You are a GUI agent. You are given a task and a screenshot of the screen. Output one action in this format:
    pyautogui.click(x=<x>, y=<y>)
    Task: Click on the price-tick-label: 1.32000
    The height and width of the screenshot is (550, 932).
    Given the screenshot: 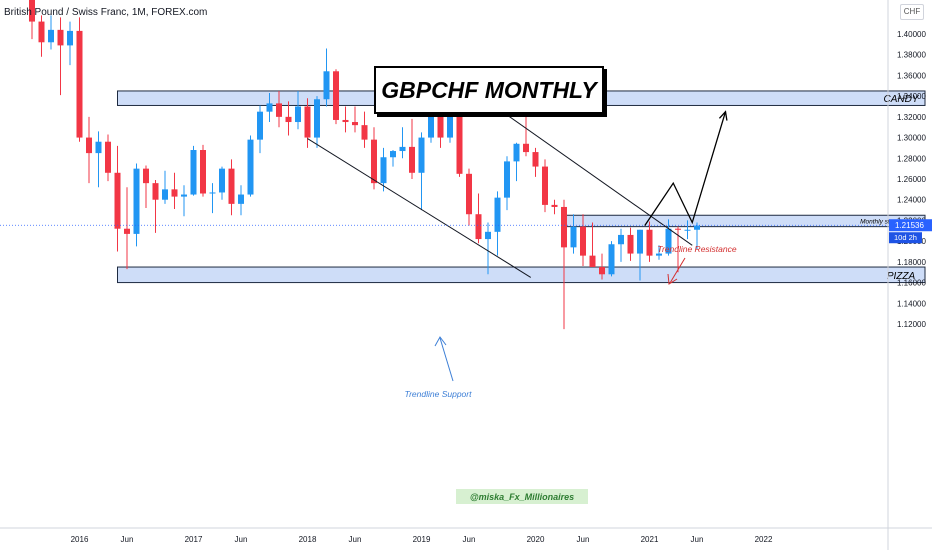 What is the action you would take?
    pyautogui.click(x=911, y=117)
    